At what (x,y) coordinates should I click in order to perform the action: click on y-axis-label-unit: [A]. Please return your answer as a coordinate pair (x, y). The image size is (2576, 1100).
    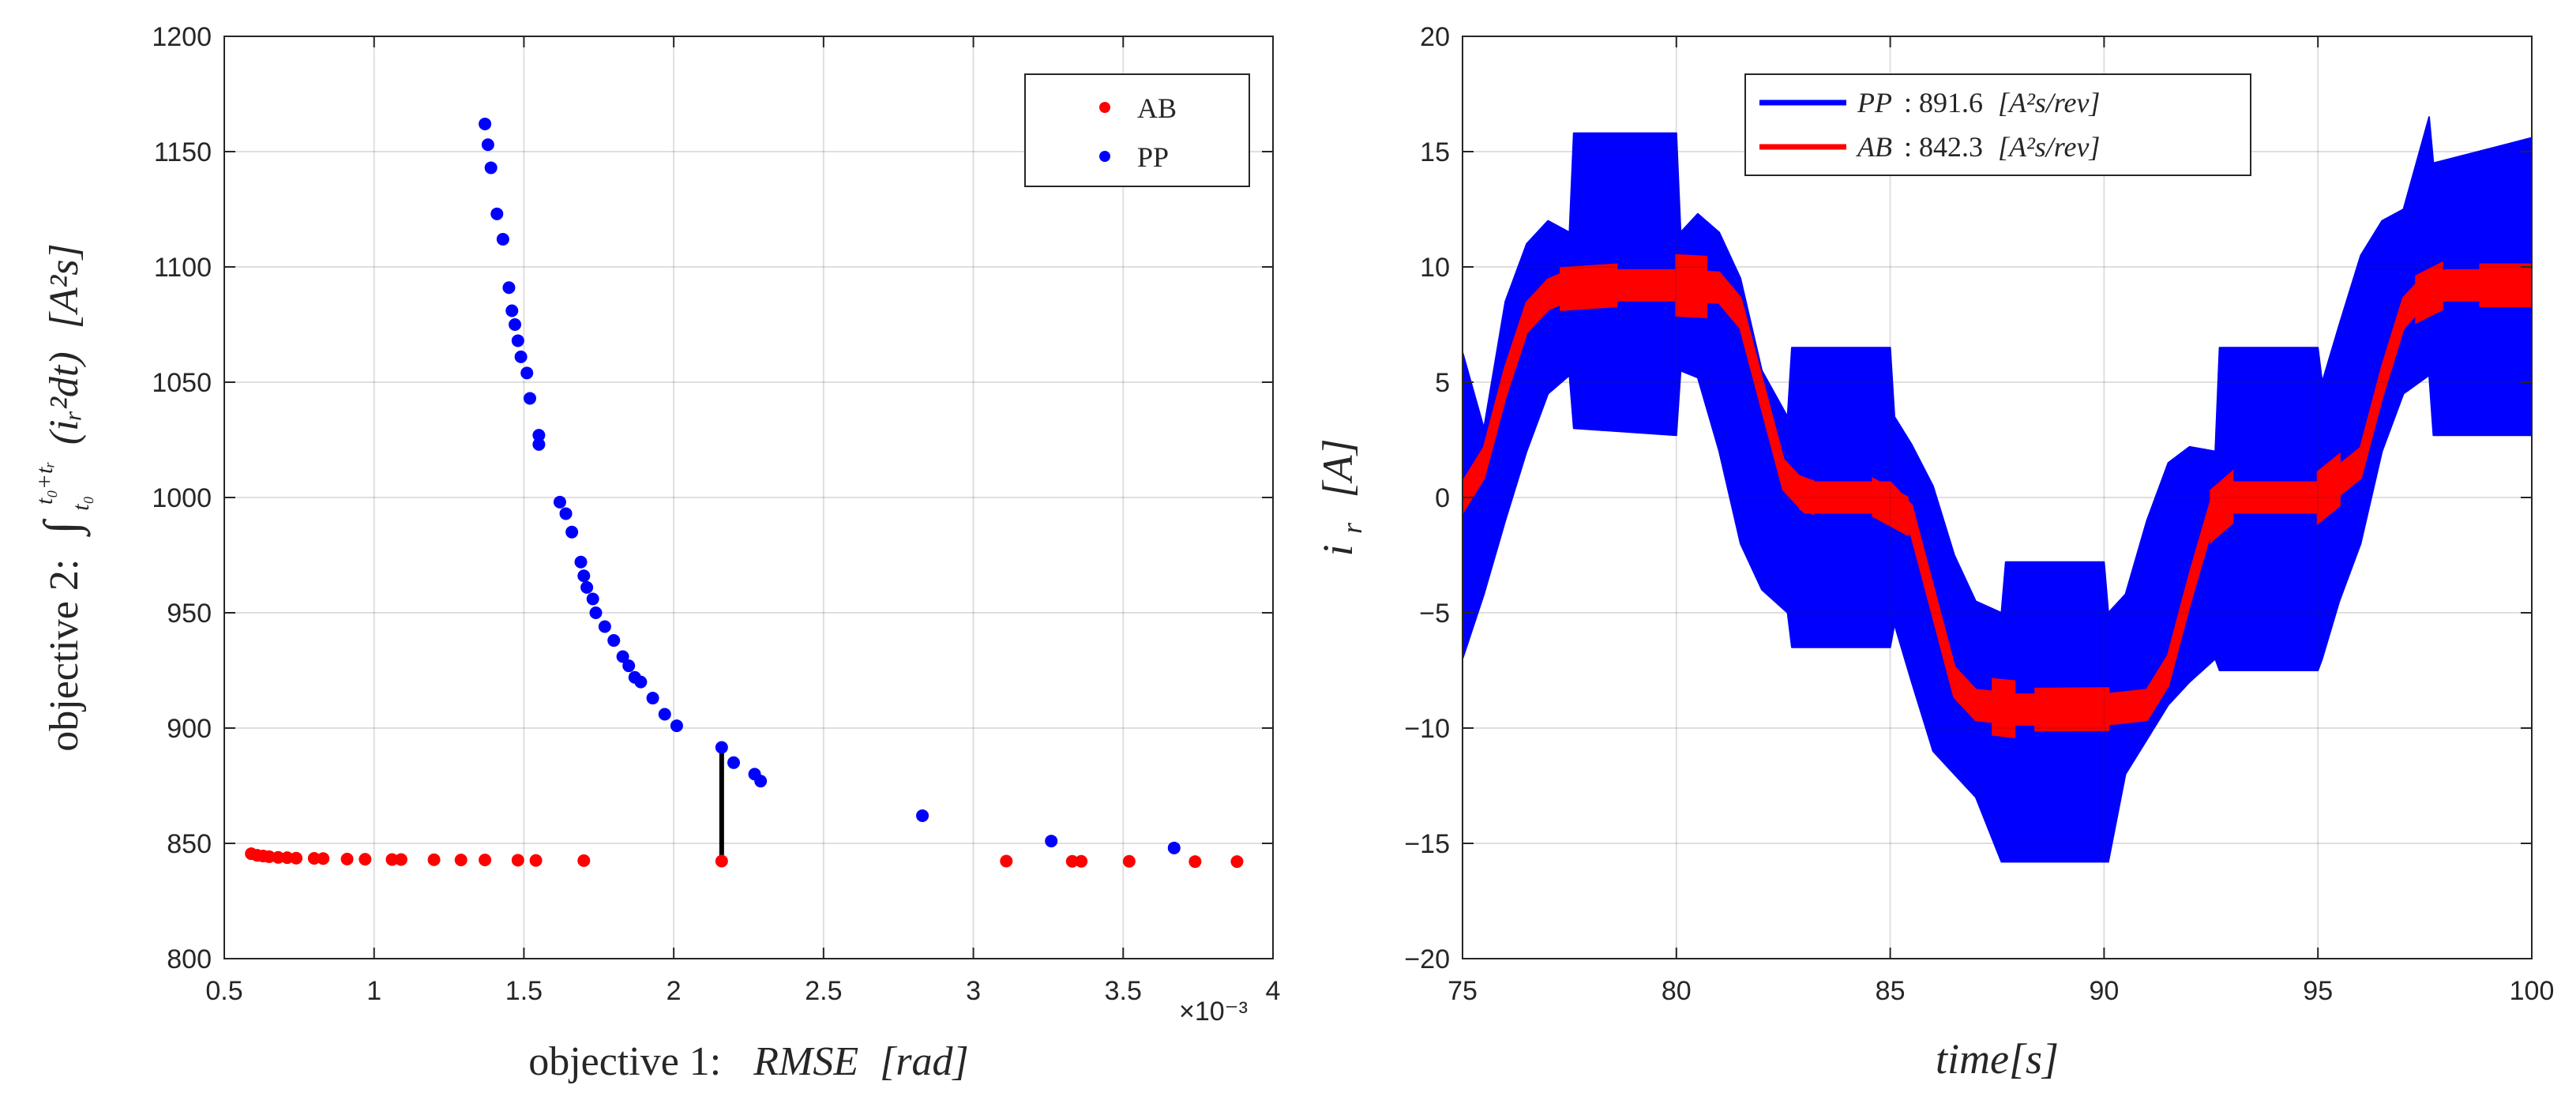
    Looking at the image, I should click on (1337, 467).